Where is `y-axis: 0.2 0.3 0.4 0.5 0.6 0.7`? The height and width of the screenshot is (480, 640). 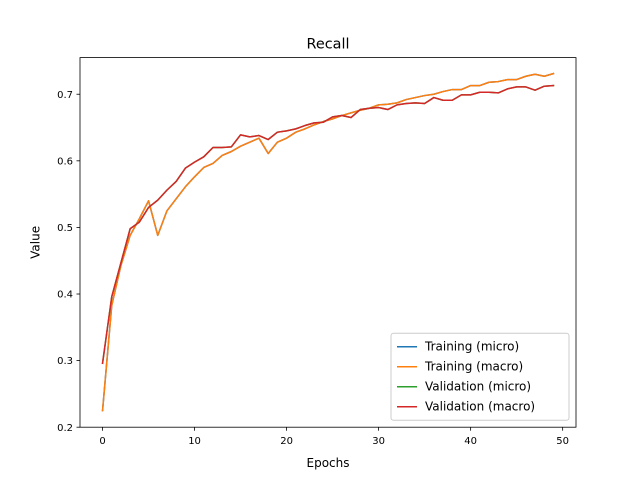 y-axis: 0.2 0.3 0.4 0.5 0.6 0.7 is located at coordinates (68, 262).